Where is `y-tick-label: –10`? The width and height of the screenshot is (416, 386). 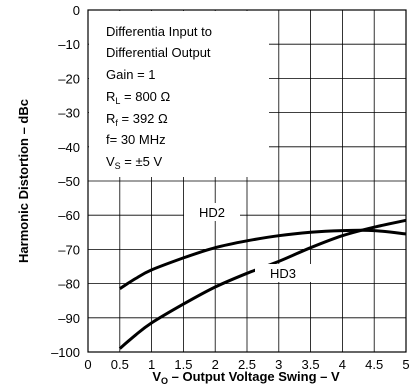
y-tick-label: –10 is located at coordinates (69, 44).